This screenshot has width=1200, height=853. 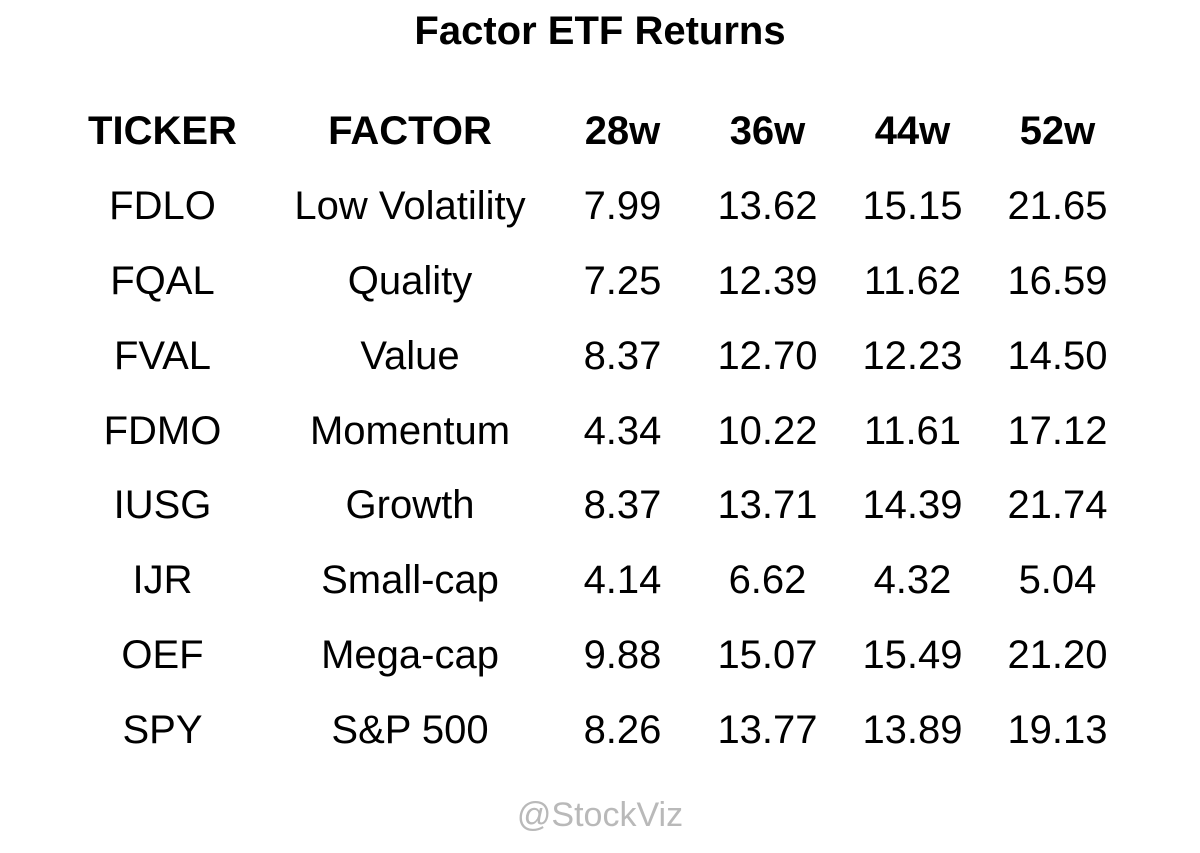 What do you see at coordinates (1057, 654) in the screenshot?
I see `return-52w-cell: 21.20` at bounding box center [1057, 654].